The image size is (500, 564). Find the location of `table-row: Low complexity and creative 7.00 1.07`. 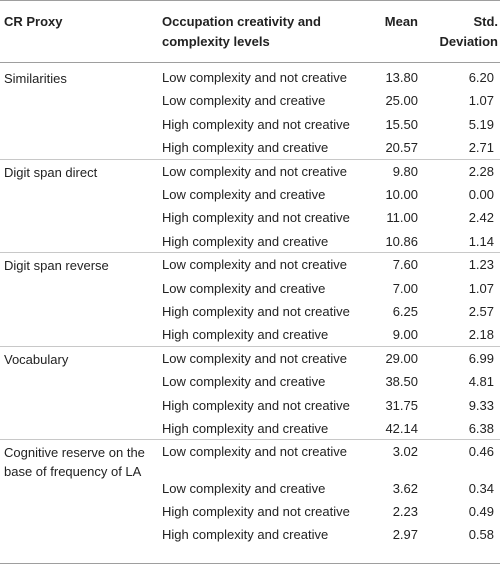

table-row: Low complexity and creative 7.00 1.07 is located at coordinates (250, 288).